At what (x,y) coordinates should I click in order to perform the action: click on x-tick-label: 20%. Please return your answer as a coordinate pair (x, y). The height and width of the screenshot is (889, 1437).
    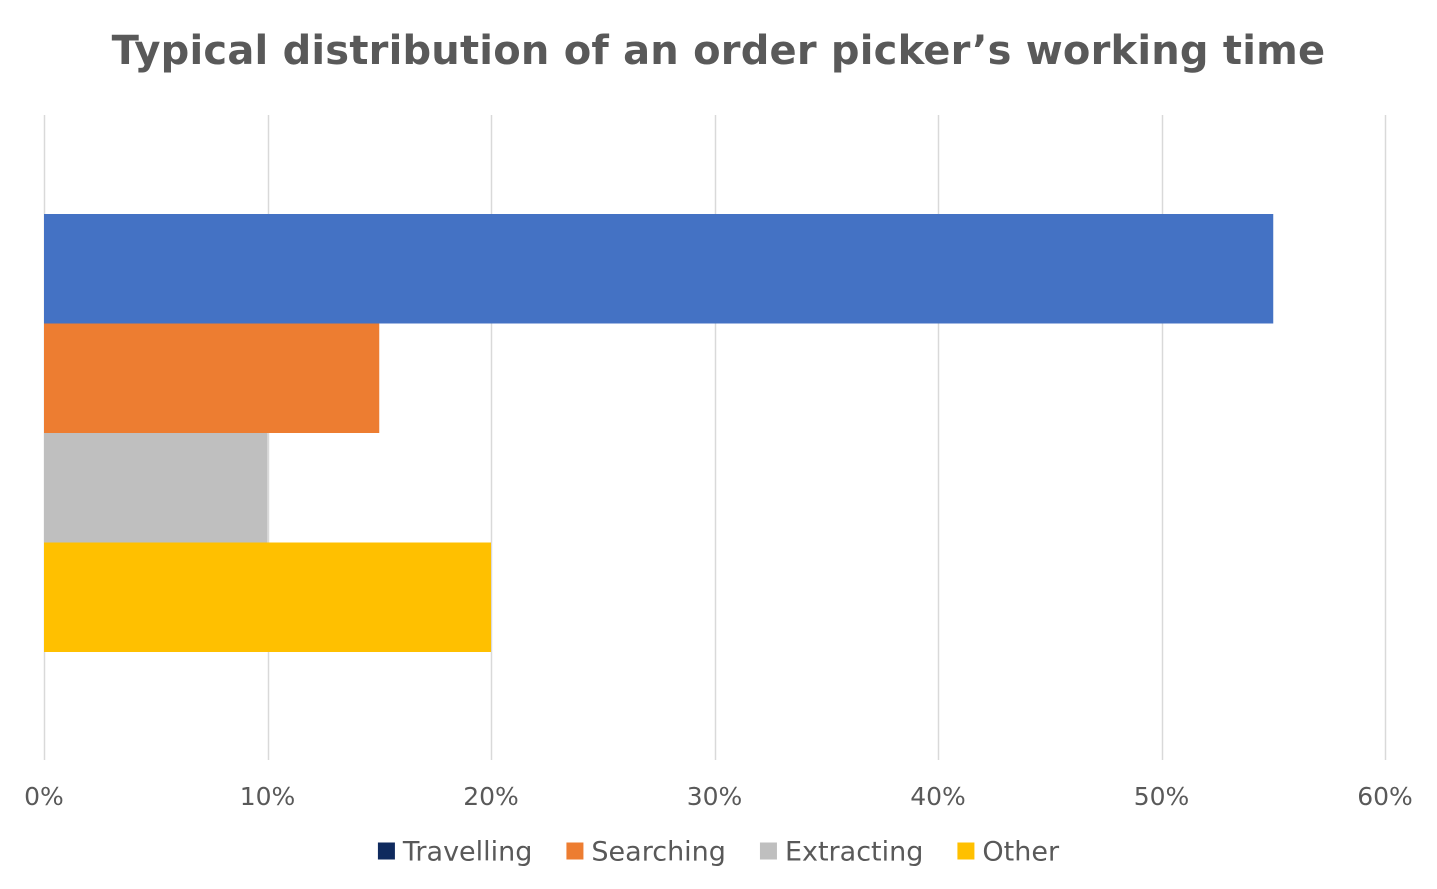
    Looking at the image, I should click on (491, 796).